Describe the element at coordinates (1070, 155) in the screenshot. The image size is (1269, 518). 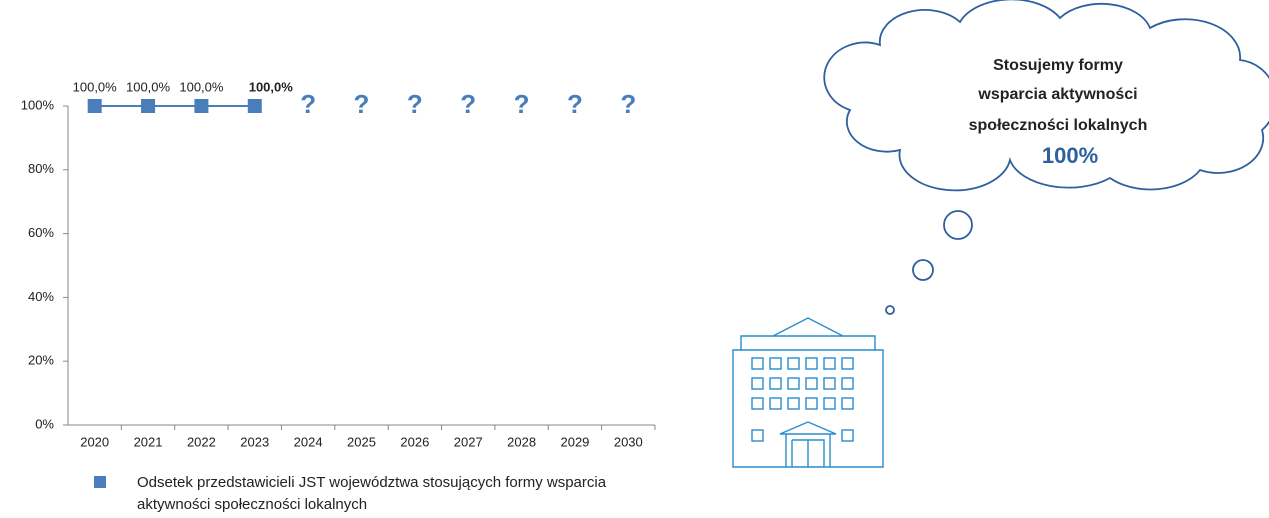
I see `callout-value: 100%` at that location.